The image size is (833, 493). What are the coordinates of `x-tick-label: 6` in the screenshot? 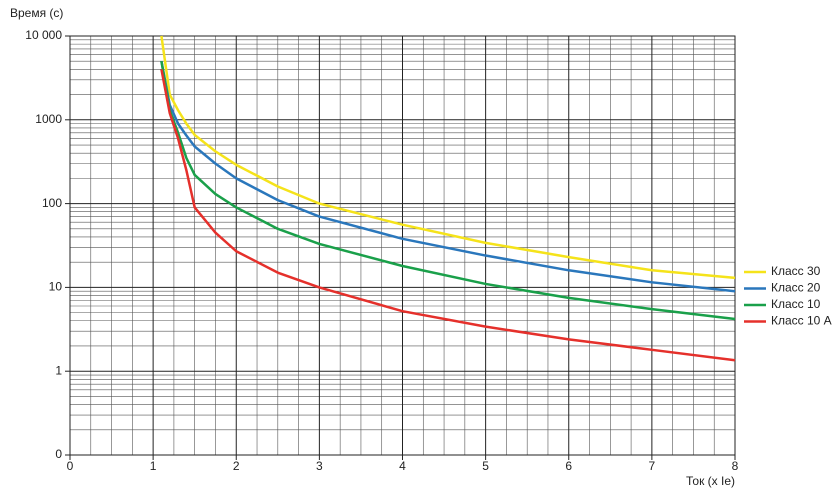 It's located at (568, 466).